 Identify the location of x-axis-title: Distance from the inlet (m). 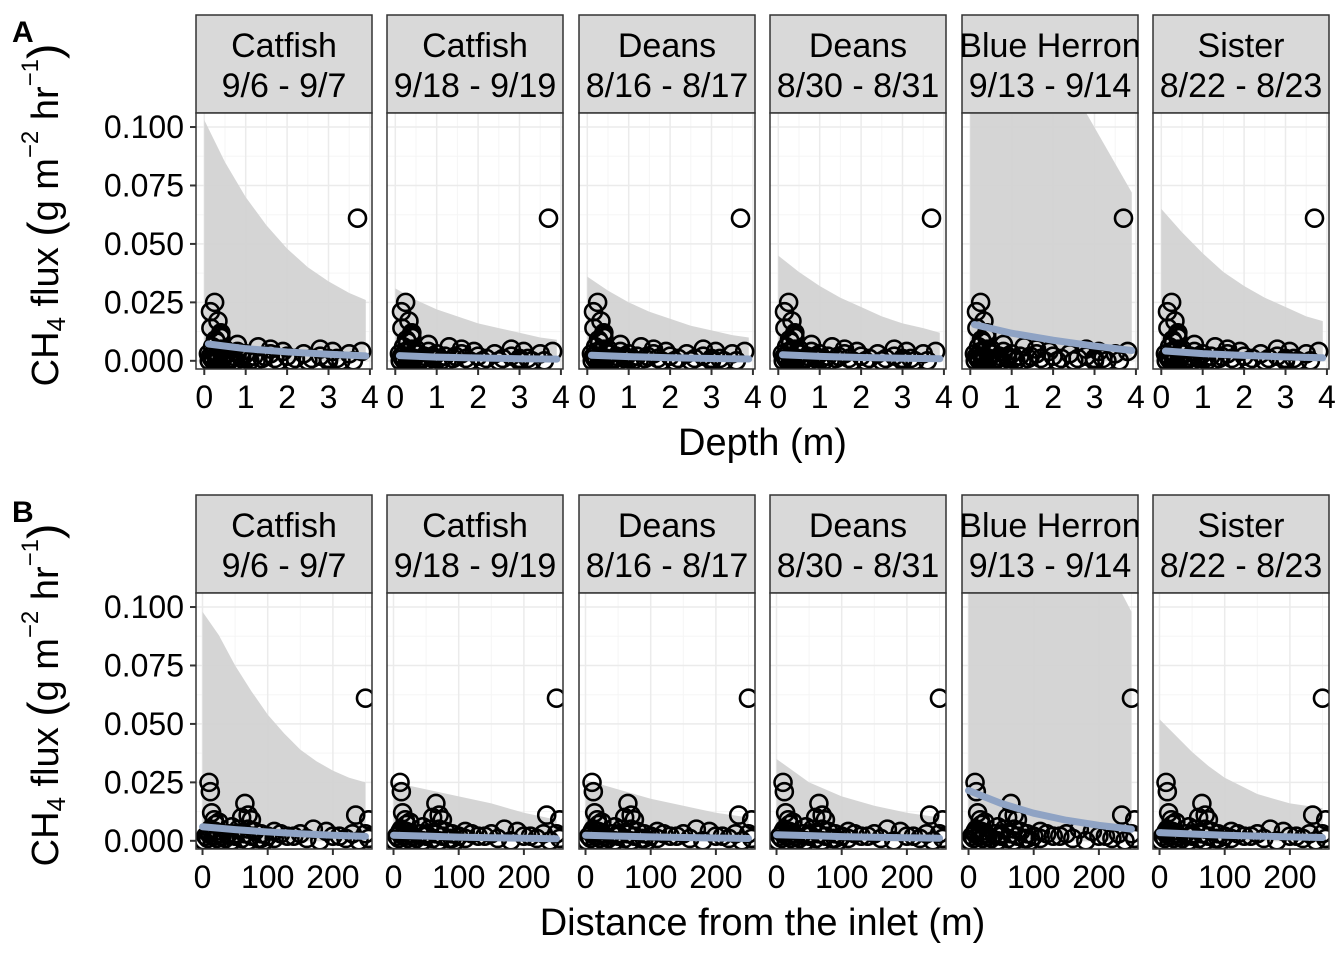
(763, 923).